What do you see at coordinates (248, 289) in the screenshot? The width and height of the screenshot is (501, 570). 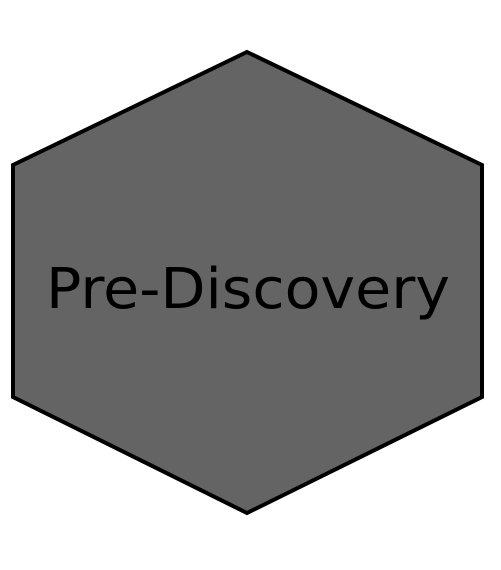 I see `badge-label: Pre-Discovery` at bounding box center [248, 289].